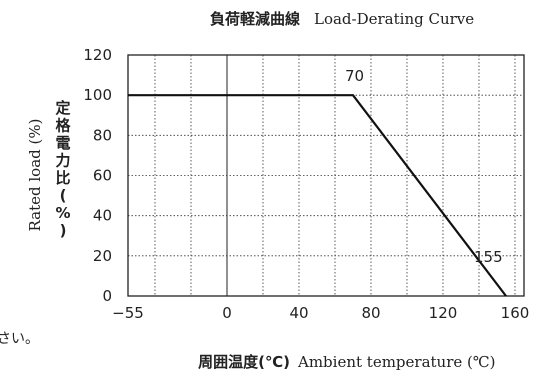  What do you see at coordinates (62, 161) in the screenshot?
I see `y-axis-label-ja-char: 力` at bounding box center [62, 161].